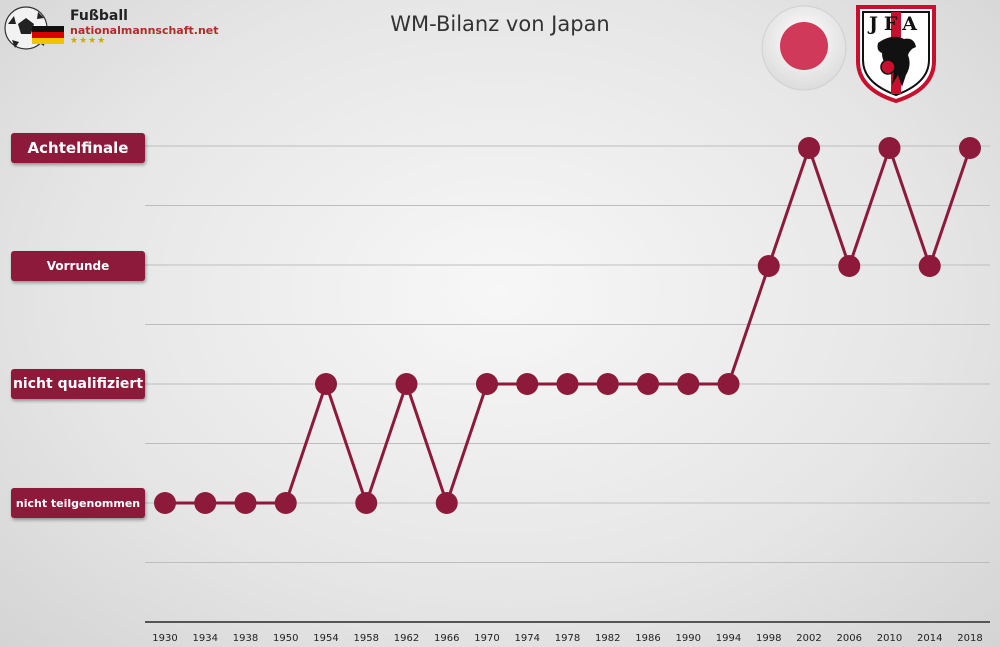  What do you see at coordinates (78, 384) in the screenshot?
I see `y-level-label: nicht qualifiziert` at bounding box center [78, 384].